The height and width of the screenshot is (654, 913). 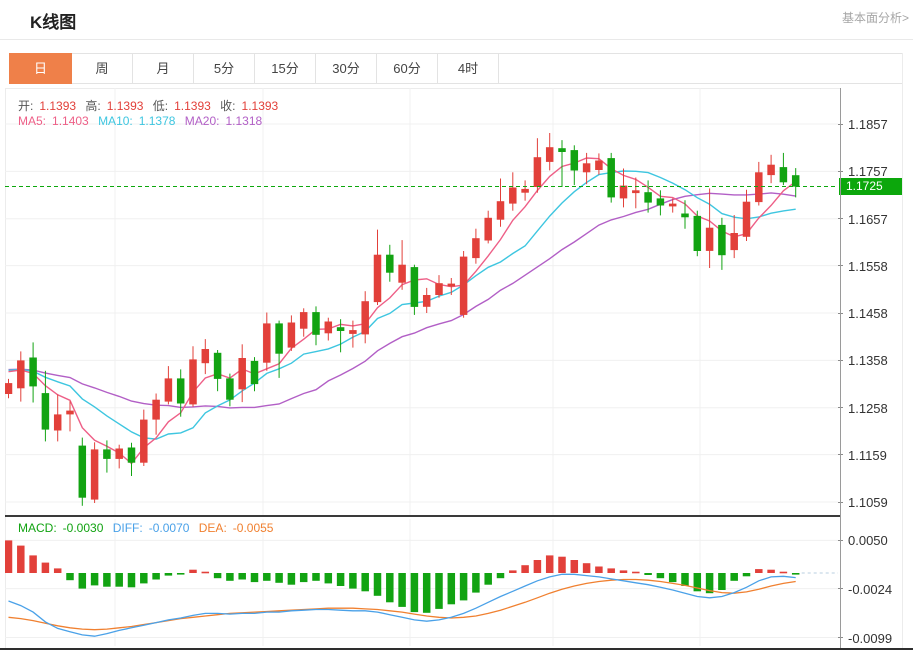 What do you see at coordinates (285, 68) in the screenshot?
I see `tab-15分: 15分` at bounding box center [285, 68].